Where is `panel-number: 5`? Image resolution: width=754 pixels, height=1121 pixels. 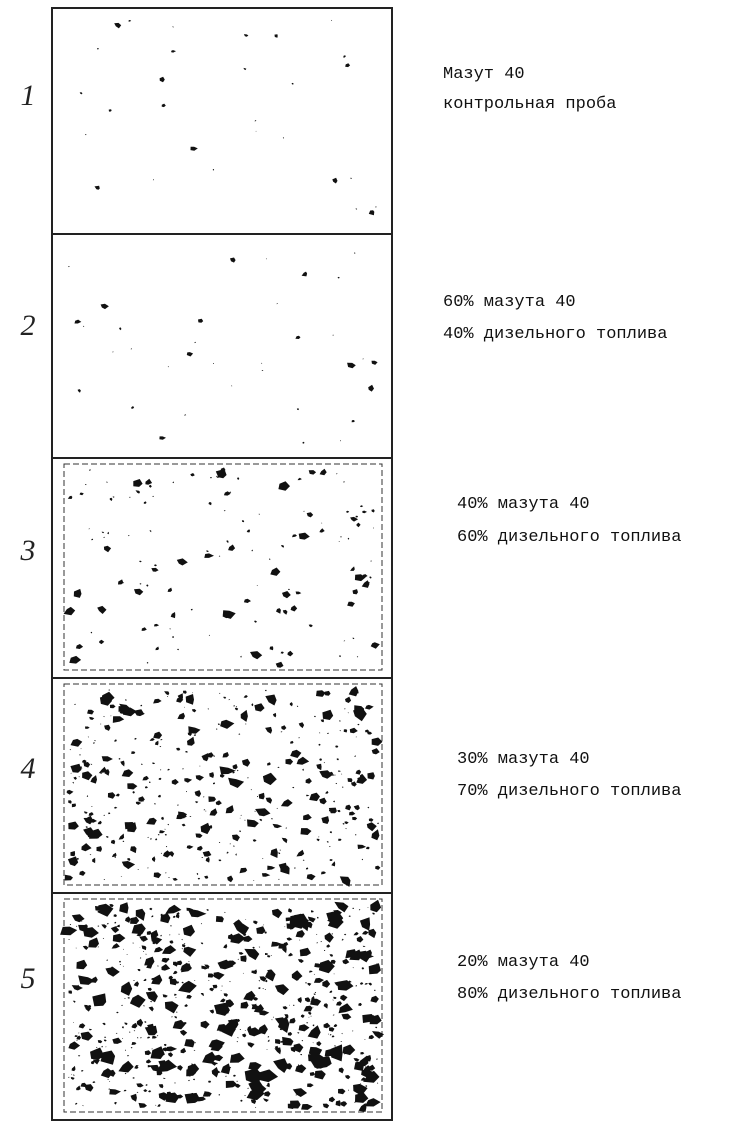 panel-number: 5 is located at coordinates (28, 978).